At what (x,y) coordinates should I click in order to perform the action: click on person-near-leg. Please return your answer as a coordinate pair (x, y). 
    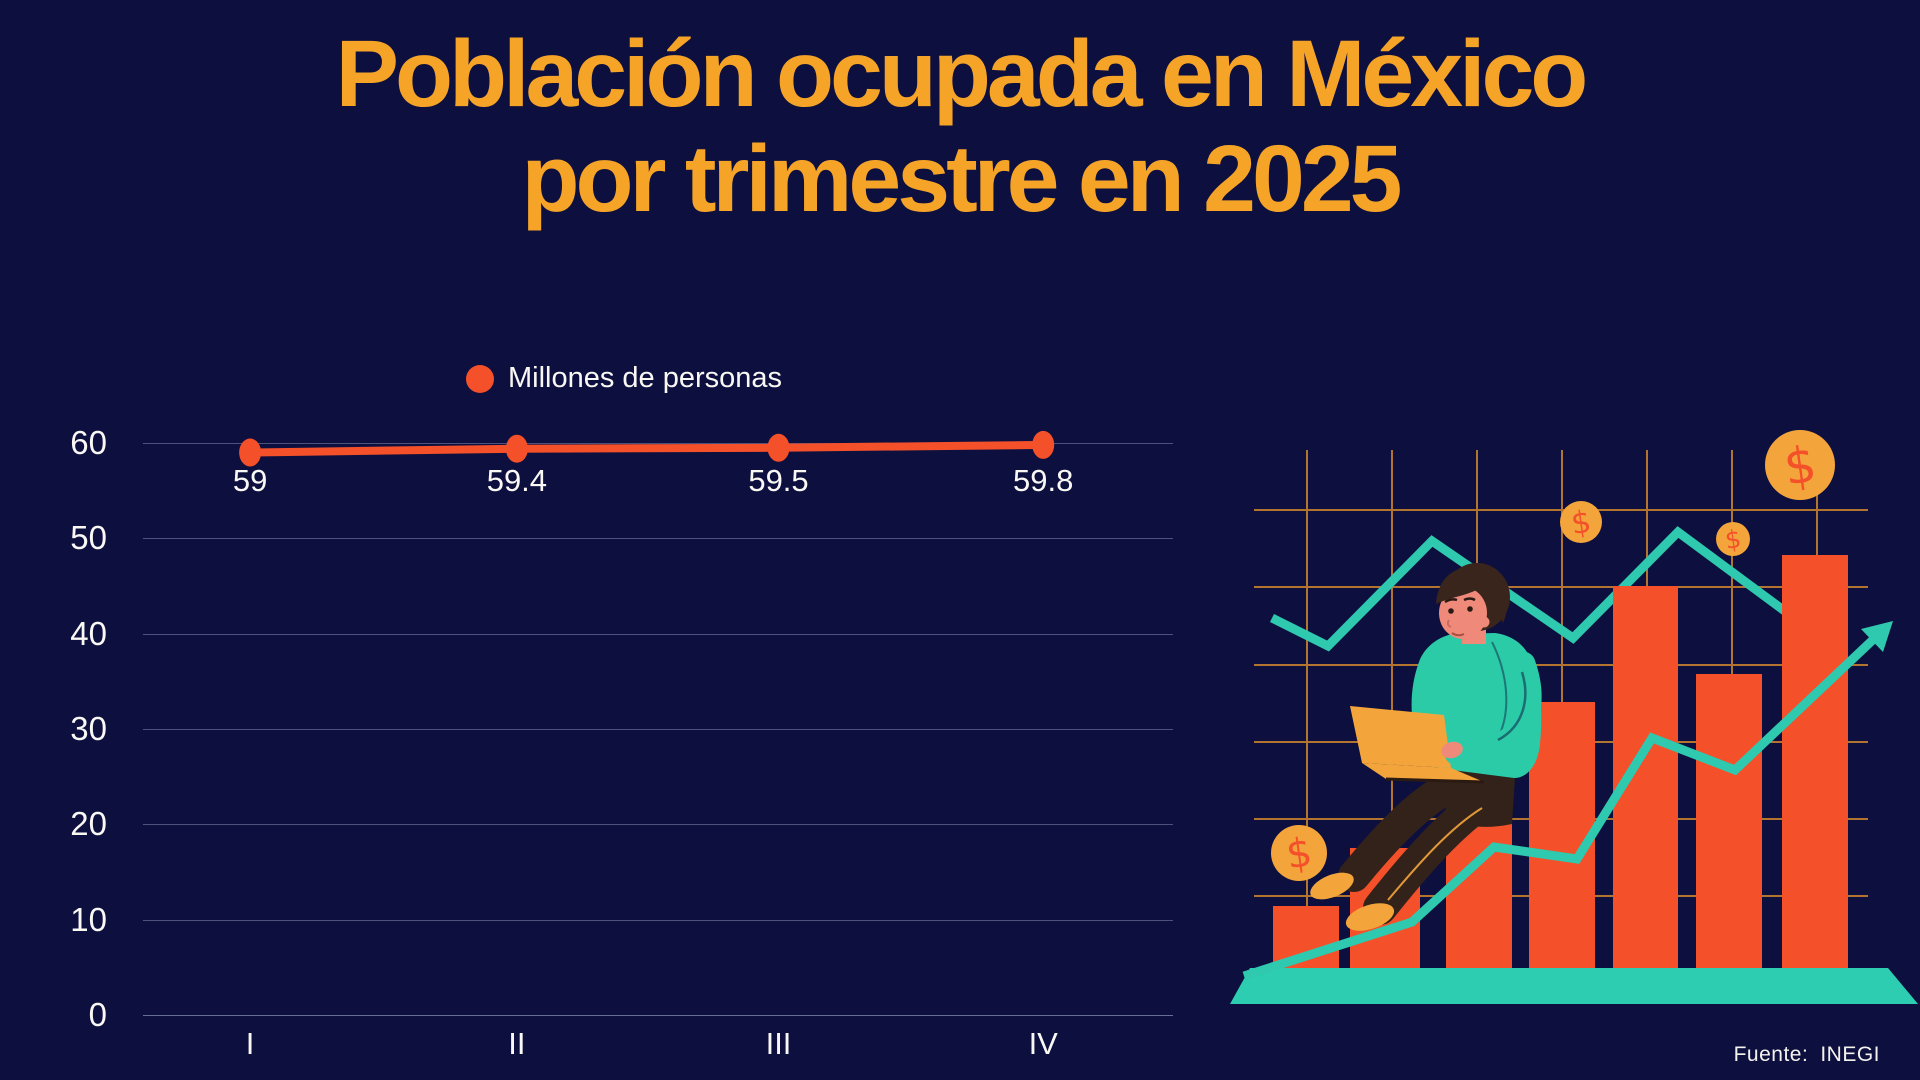
    Looking at the image, I should click on (1434, 853).